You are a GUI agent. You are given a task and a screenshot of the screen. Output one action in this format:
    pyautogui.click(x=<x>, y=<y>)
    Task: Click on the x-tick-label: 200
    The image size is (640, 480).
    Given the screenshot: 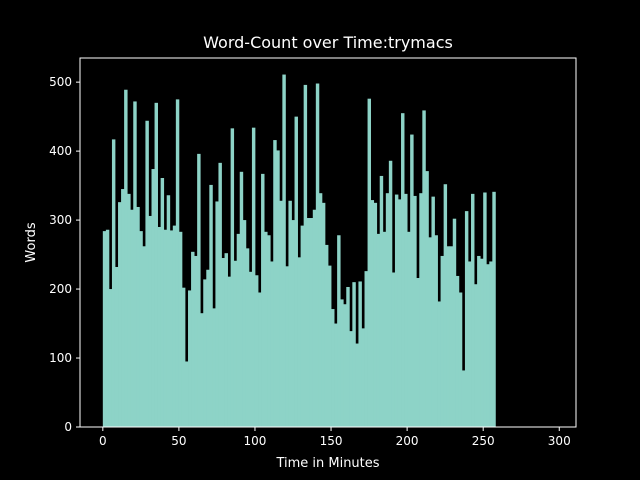 What is the action you would take?
    pyautogui.click(x=407, y=441)
    